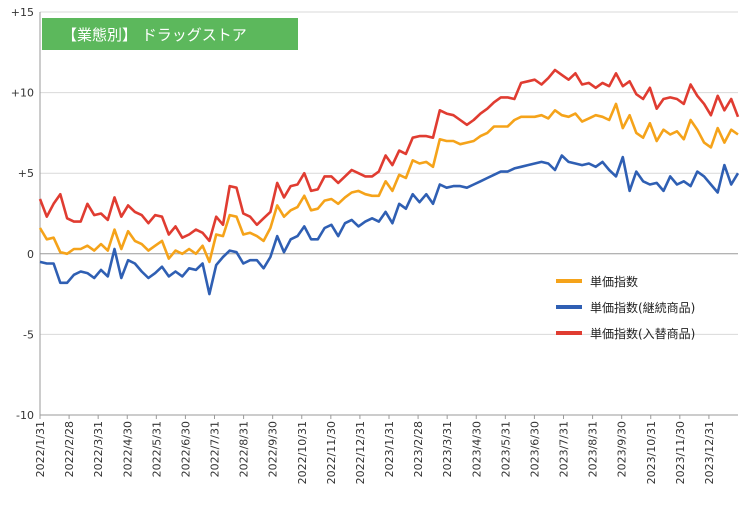 This screenshot has width=742, height=510. What do you see at coordinates (302, 452) in the screenshot?
I see `x-tick-label: 2022/10/31` at bounding box center [302, 452].